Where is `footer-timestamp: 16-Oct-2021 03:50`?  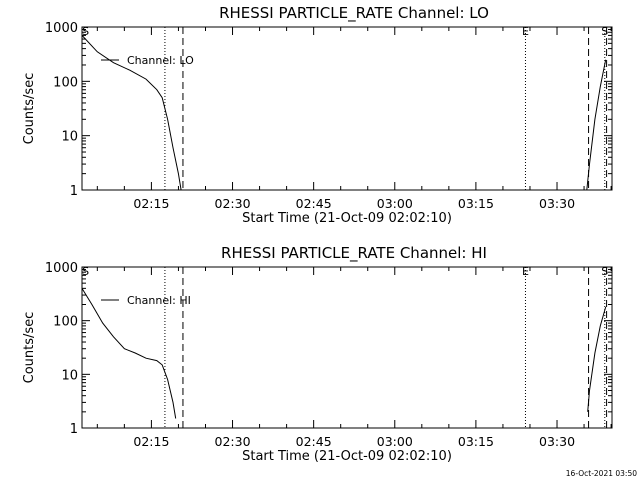
footer-timestamp: 16-Oct-2021 03:50 is located at coordinates (601, 473).